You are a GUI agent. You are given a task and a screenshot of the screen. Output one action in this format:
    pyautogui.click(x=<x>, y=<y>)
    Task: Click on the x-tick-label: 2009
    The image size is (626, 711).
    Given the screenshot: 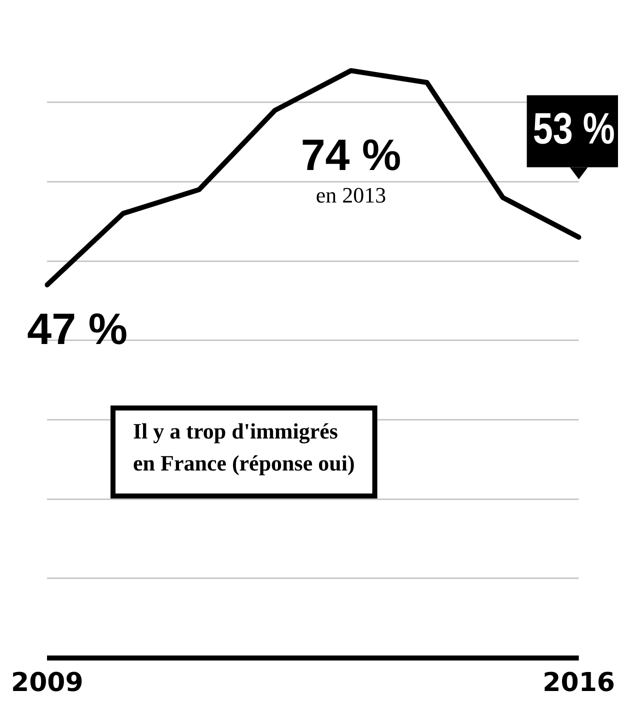 What is the action you would take?
    pyautogui.click(x=47, y=683)
    